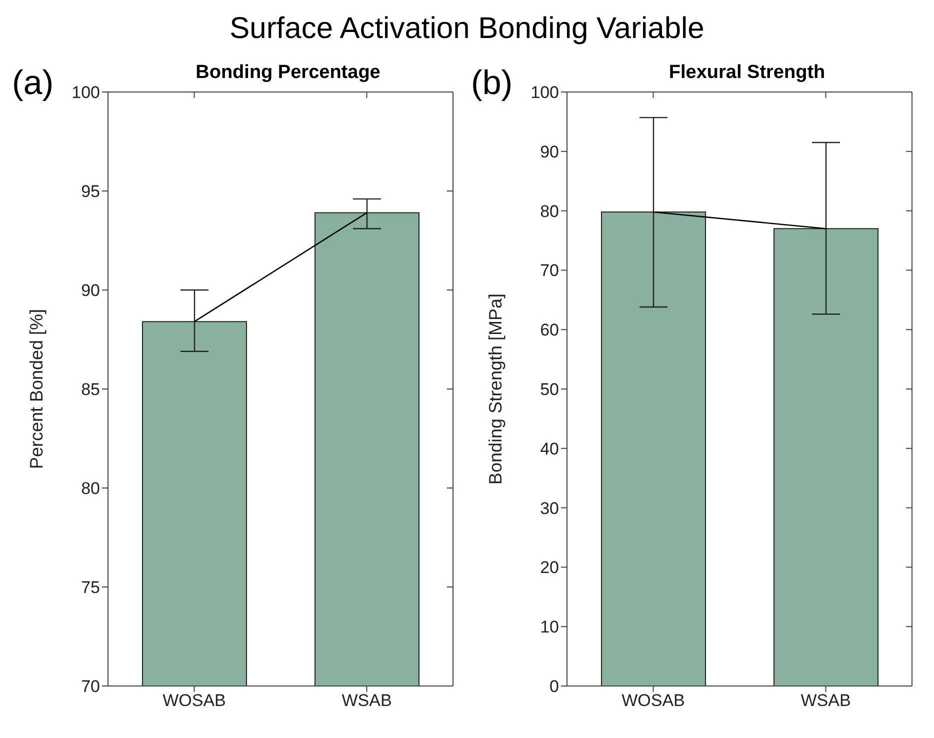  Describe the element at coordinates (90, 588) in the screenshot. I see `y-tick-label: 75` at that location.